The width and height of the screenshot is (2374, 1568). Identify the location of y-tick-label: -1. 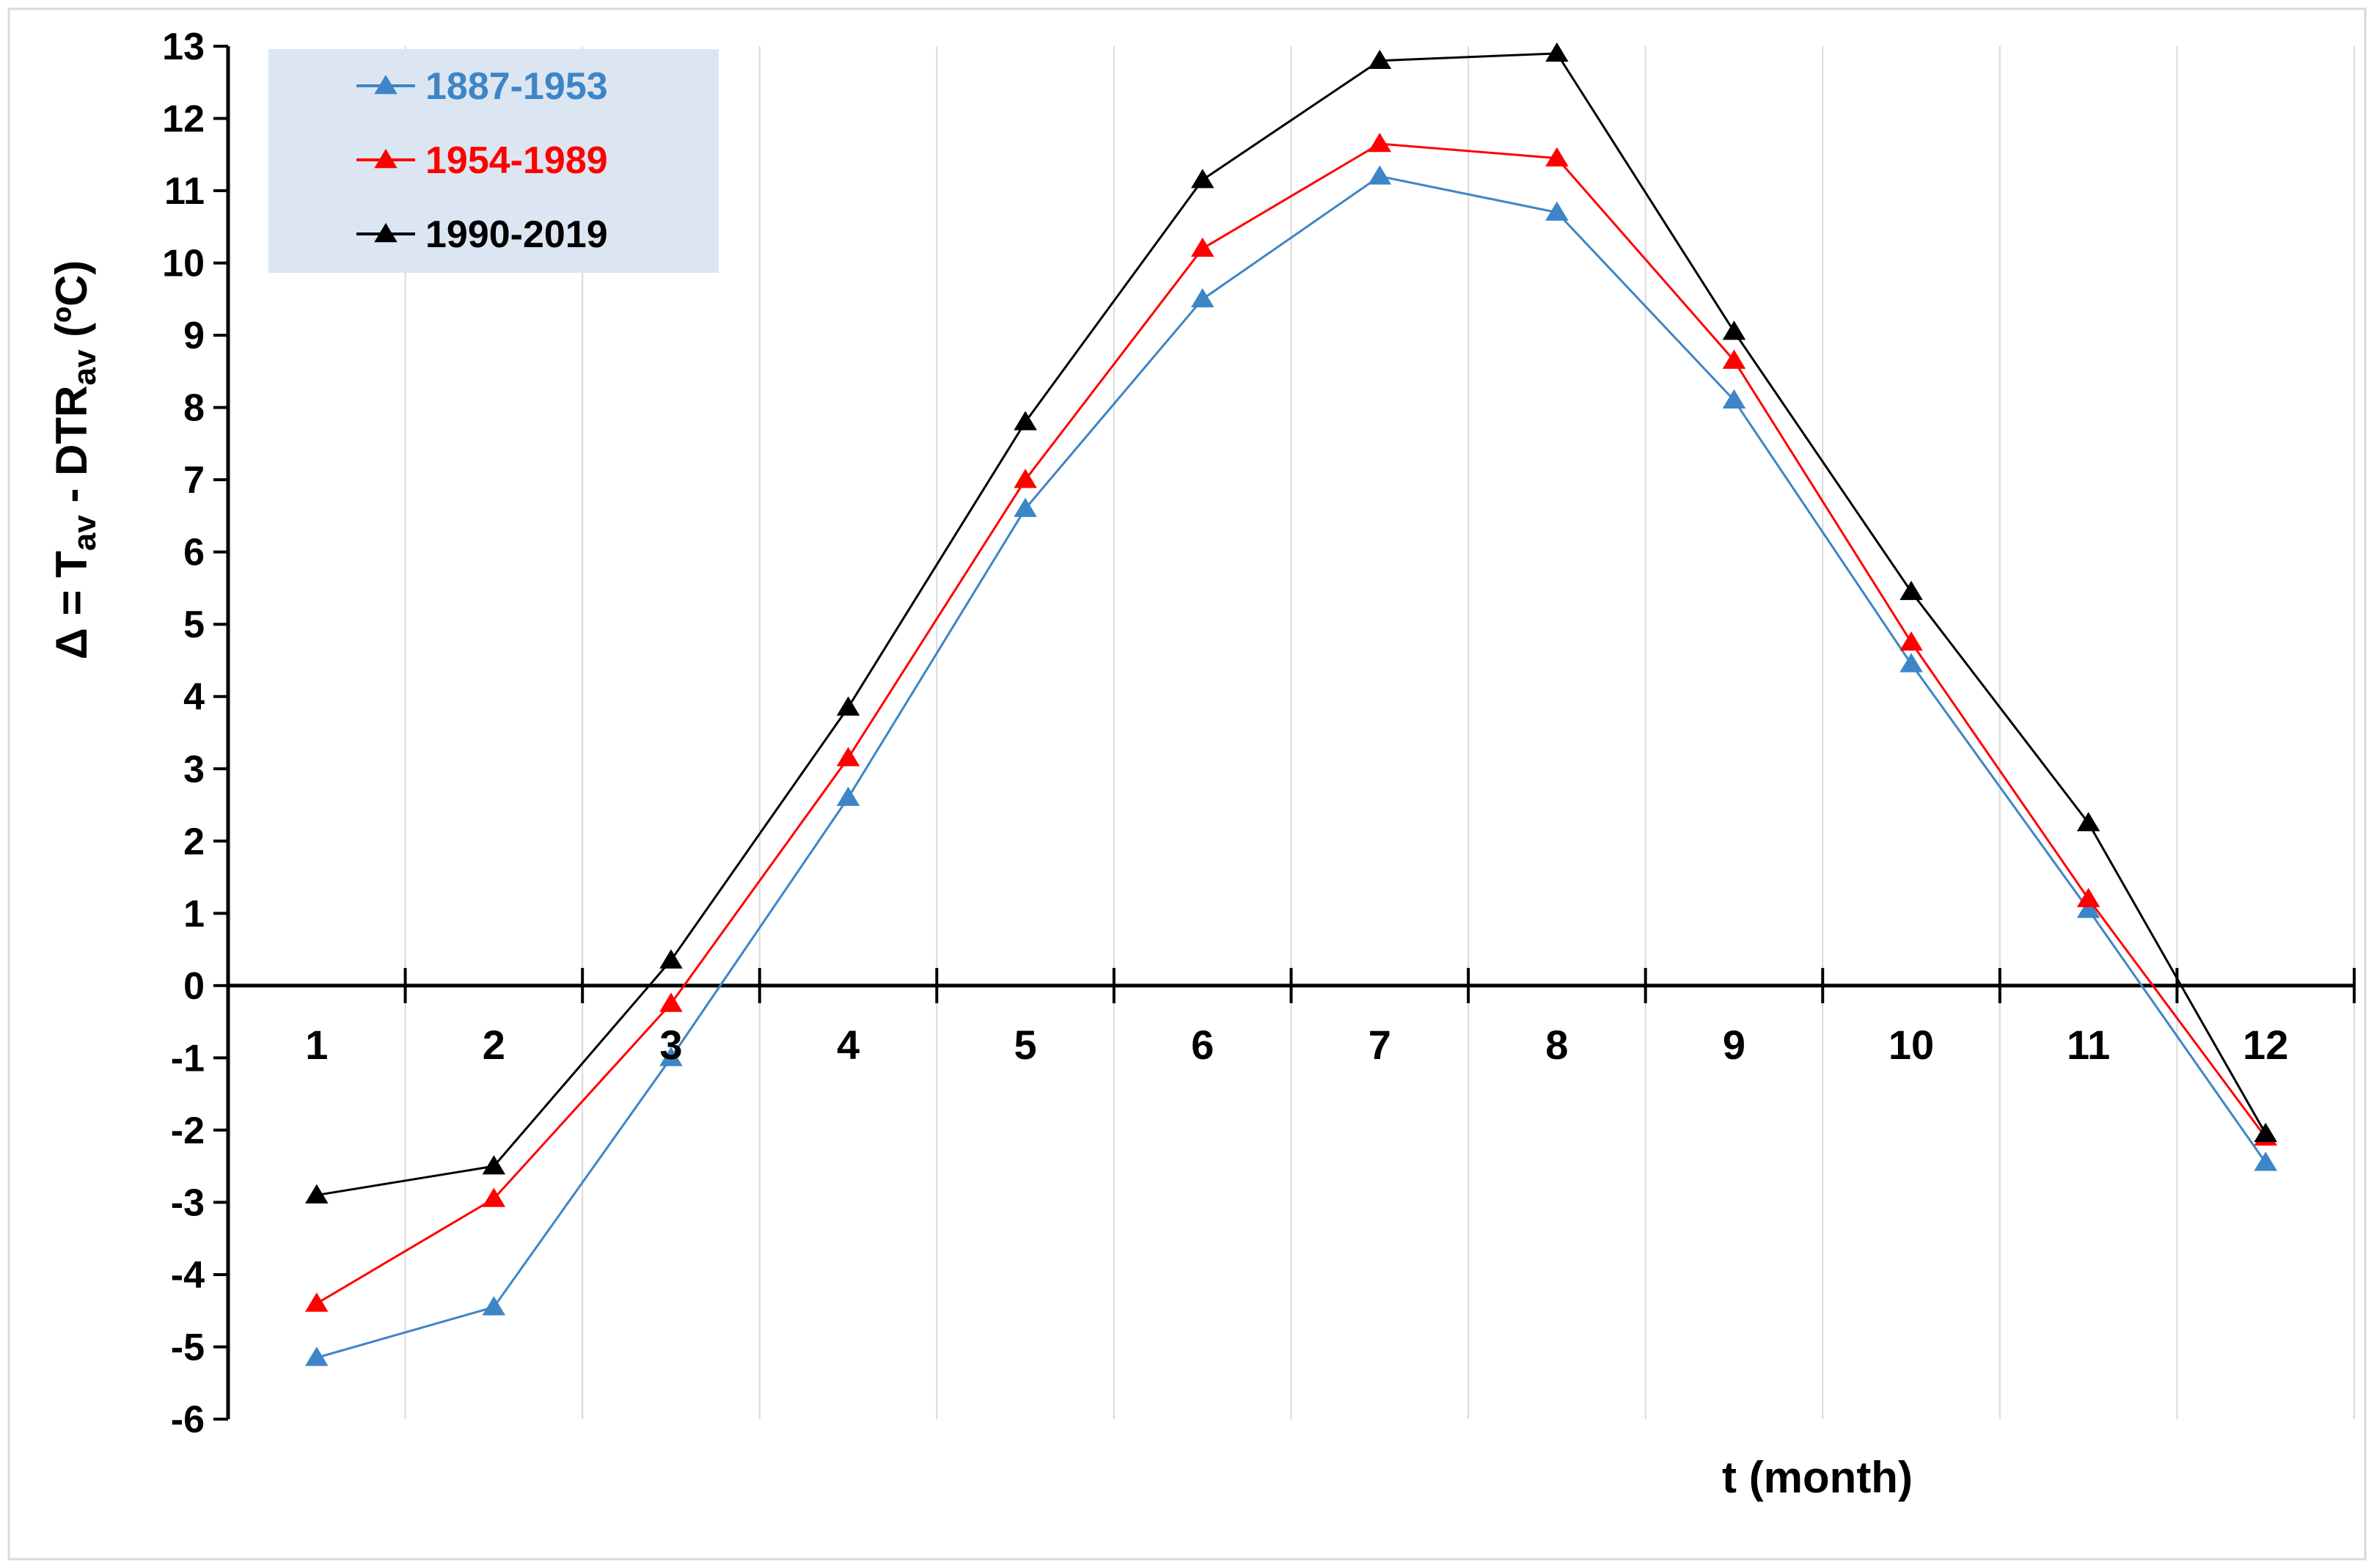
(188, 1058).